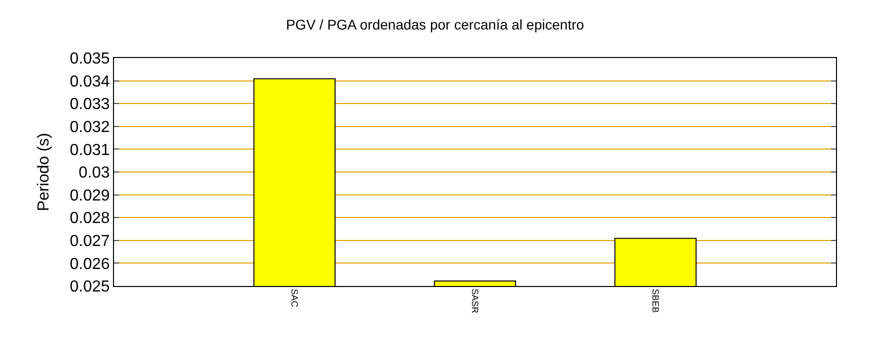 The width and height of the screenshot is (870, 350). Describe the element at coordinates (90, 241) in the screenshot. I see `y-tick-label: 0.027` at that location.